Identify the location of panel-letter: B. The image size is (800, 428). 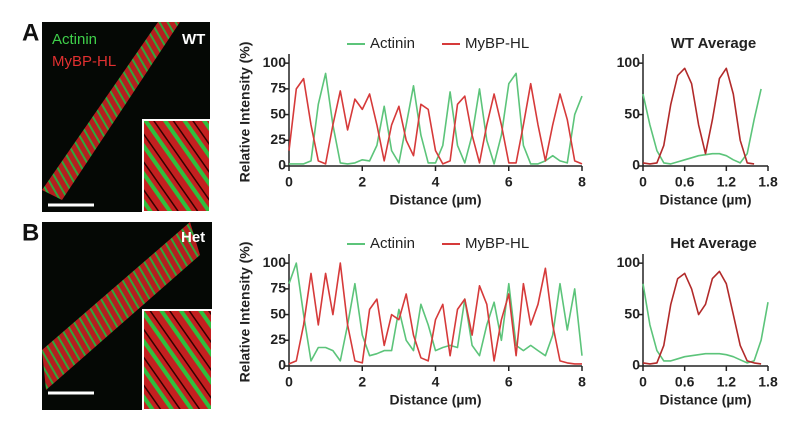
(30, 232).